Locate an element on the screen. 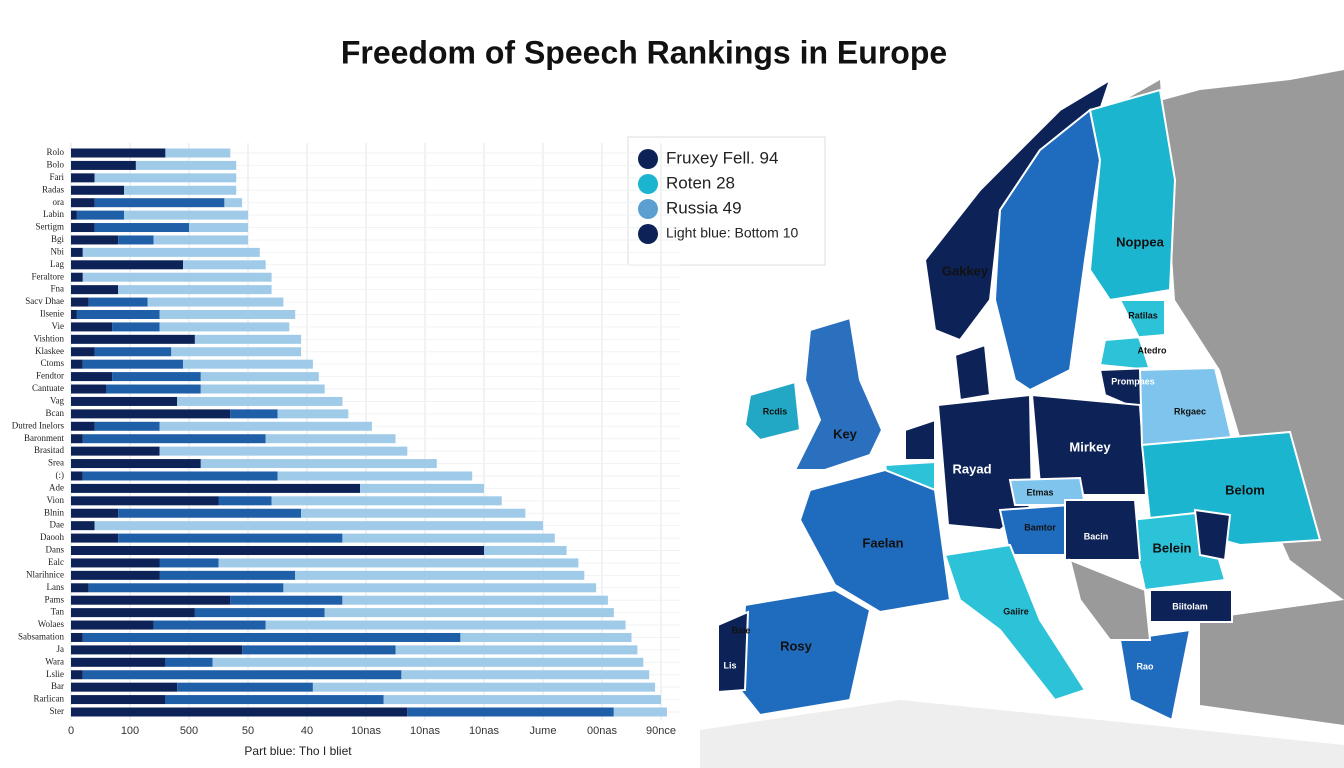 The image size is (1344, 768). map-label: Ratilas is located at coordinates (1143, 315).